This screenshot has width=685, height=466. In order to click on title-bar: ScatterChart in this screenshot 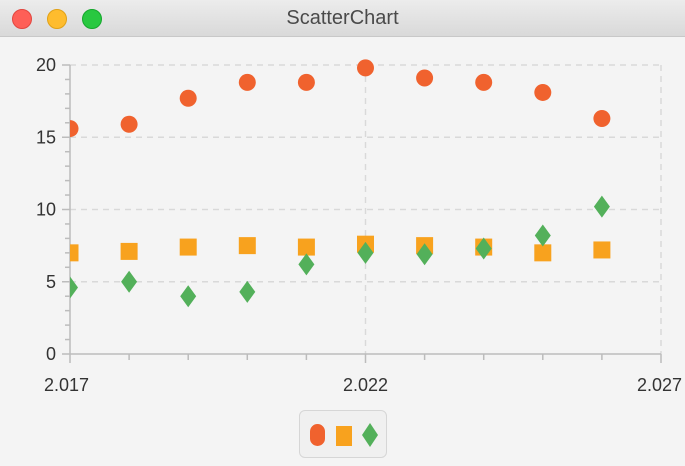, I will do `click(342, 18)`.